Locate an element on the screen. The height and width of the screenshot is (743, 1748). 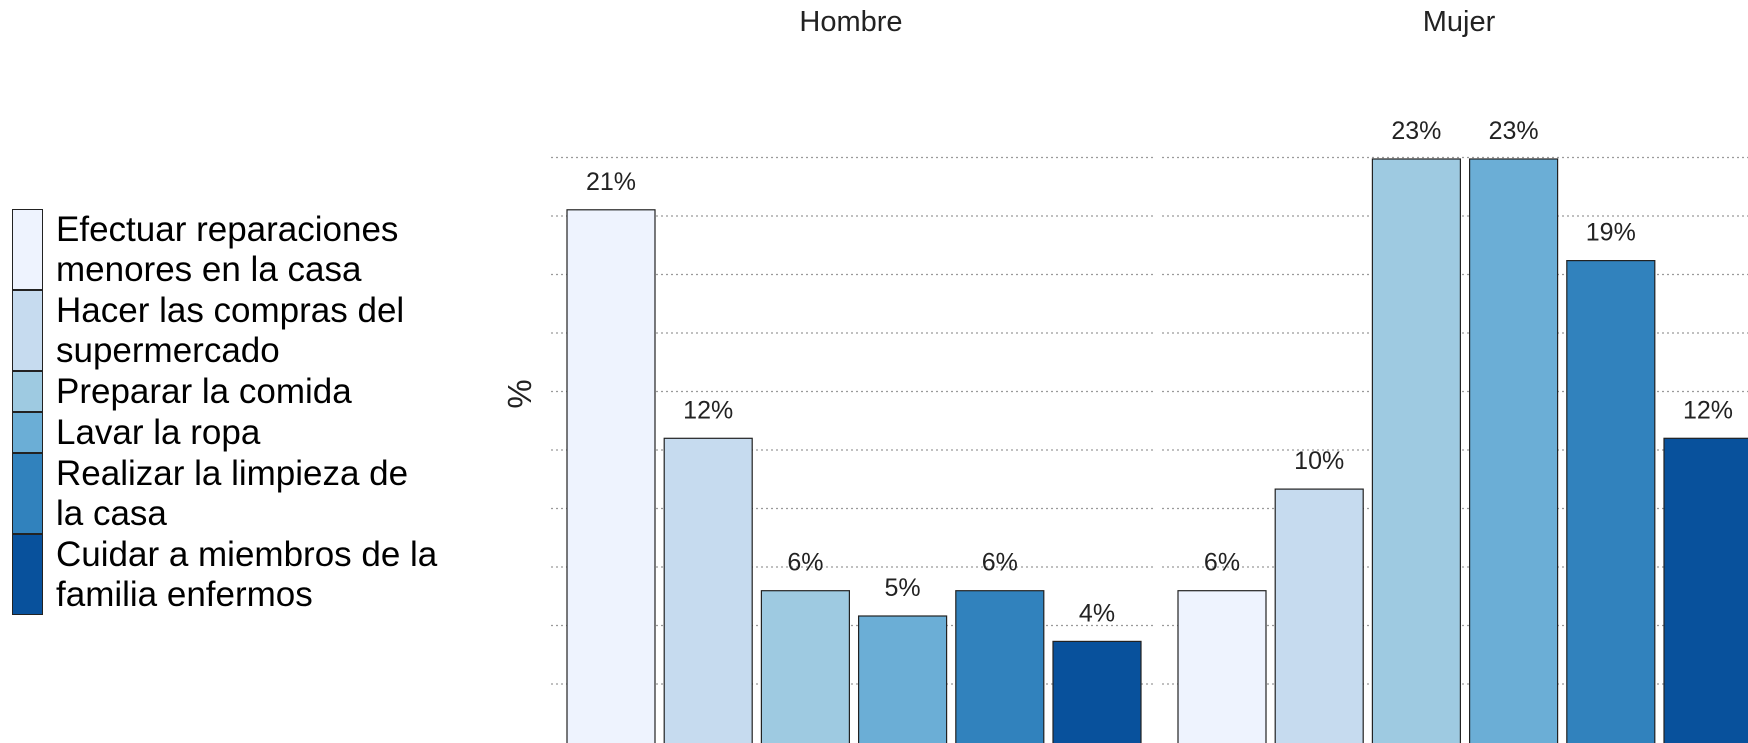
legend-label: Cuidar a miembros de la familia enfermos is located at coordinates (246, 574).